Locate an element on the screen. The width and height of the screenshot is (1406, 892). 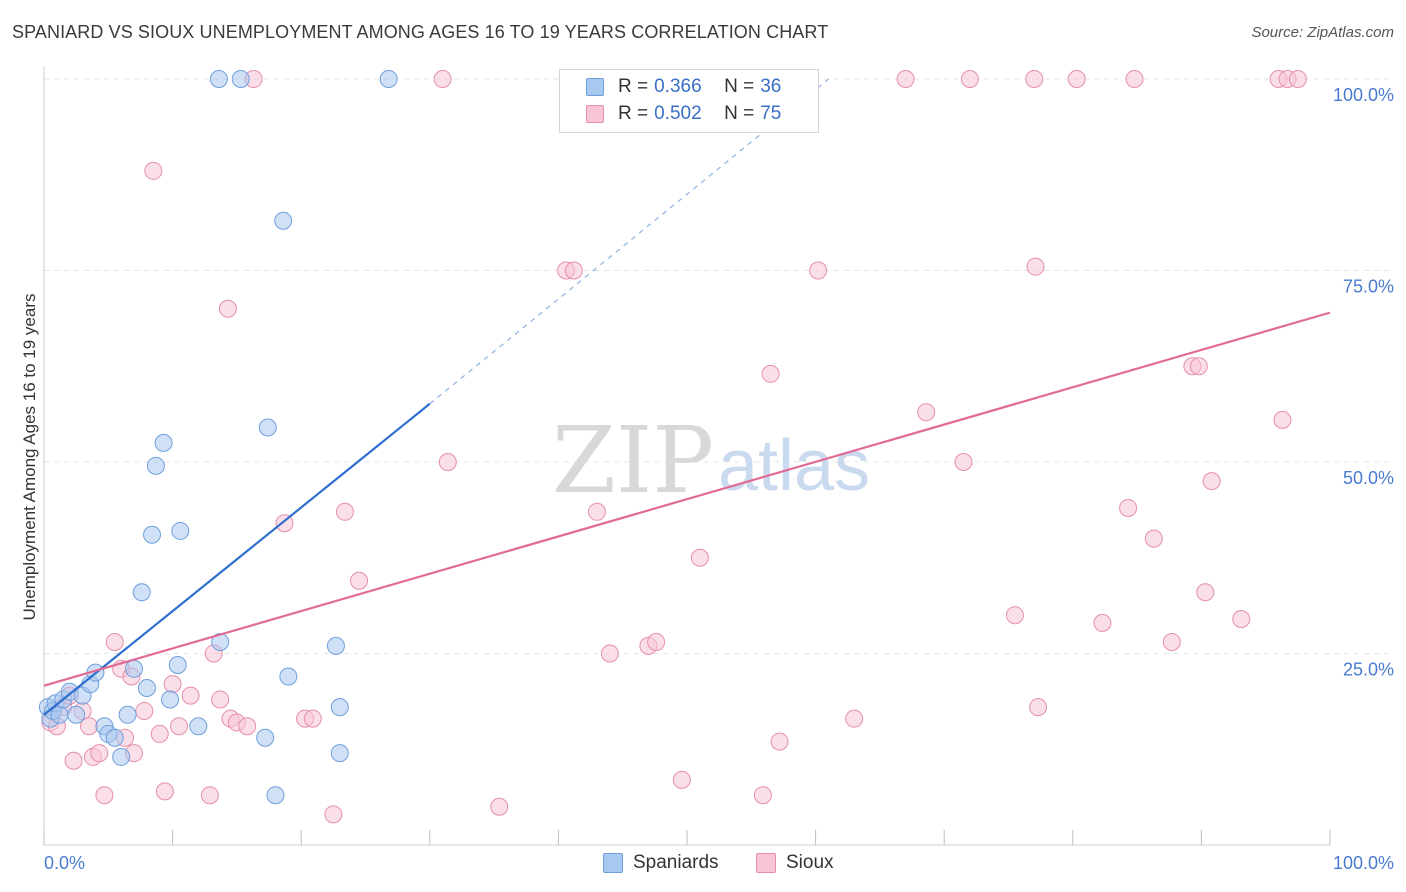
r-value: 0.502 is located at coordinates (678, 113).